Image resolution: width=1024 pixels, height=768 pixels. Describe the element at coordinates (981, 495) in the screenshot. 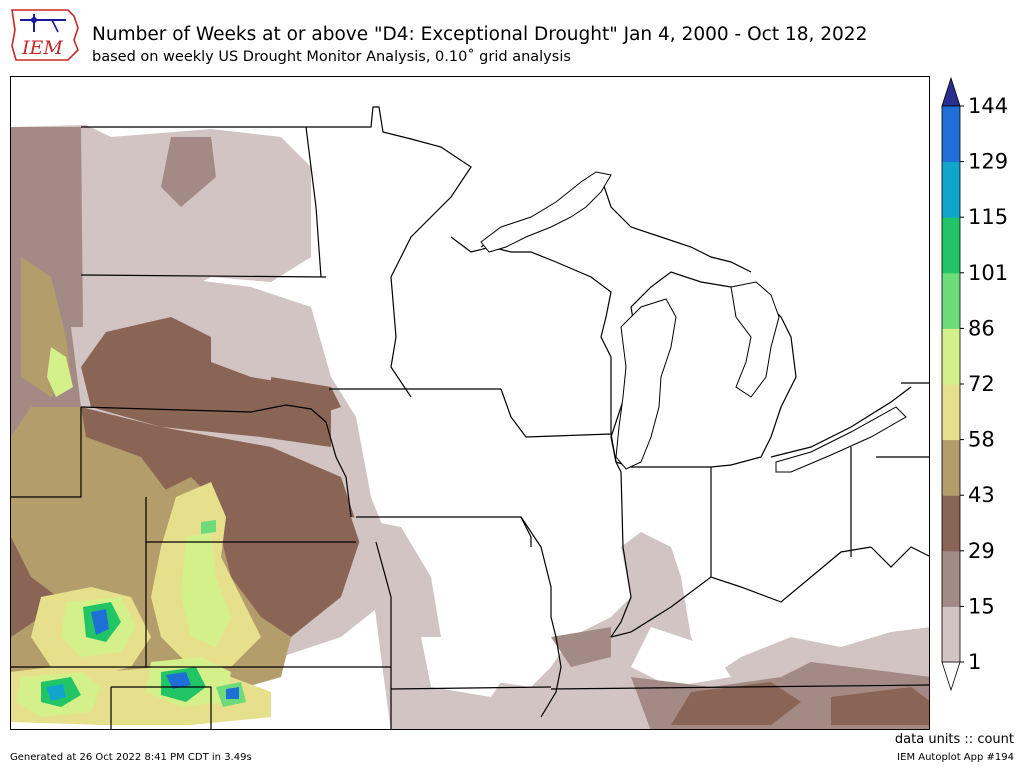

I see `colorbar-tick-label: 43` at that location.